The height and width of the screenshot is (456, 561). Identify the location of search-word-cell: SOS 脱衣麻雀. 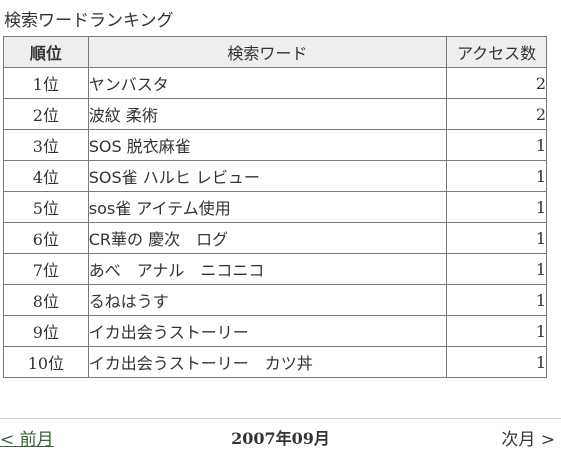
(267, 145).